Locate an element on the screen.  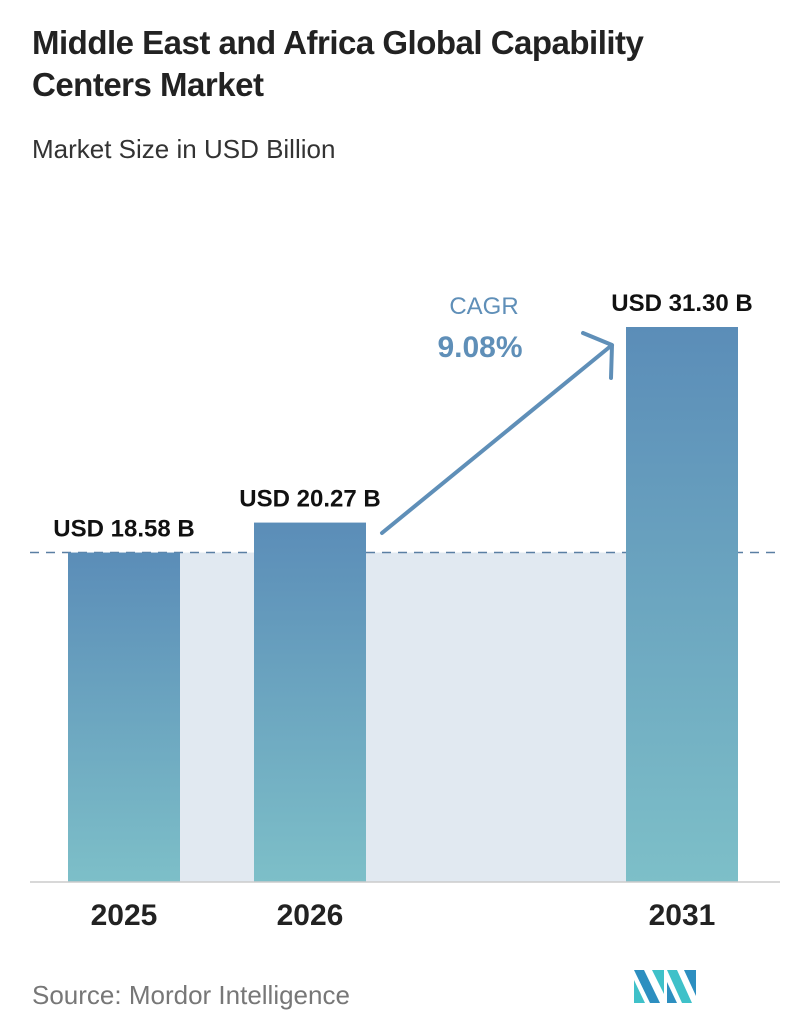
x-tick-label-2031: 2031 is located at coordinates (682, 915).